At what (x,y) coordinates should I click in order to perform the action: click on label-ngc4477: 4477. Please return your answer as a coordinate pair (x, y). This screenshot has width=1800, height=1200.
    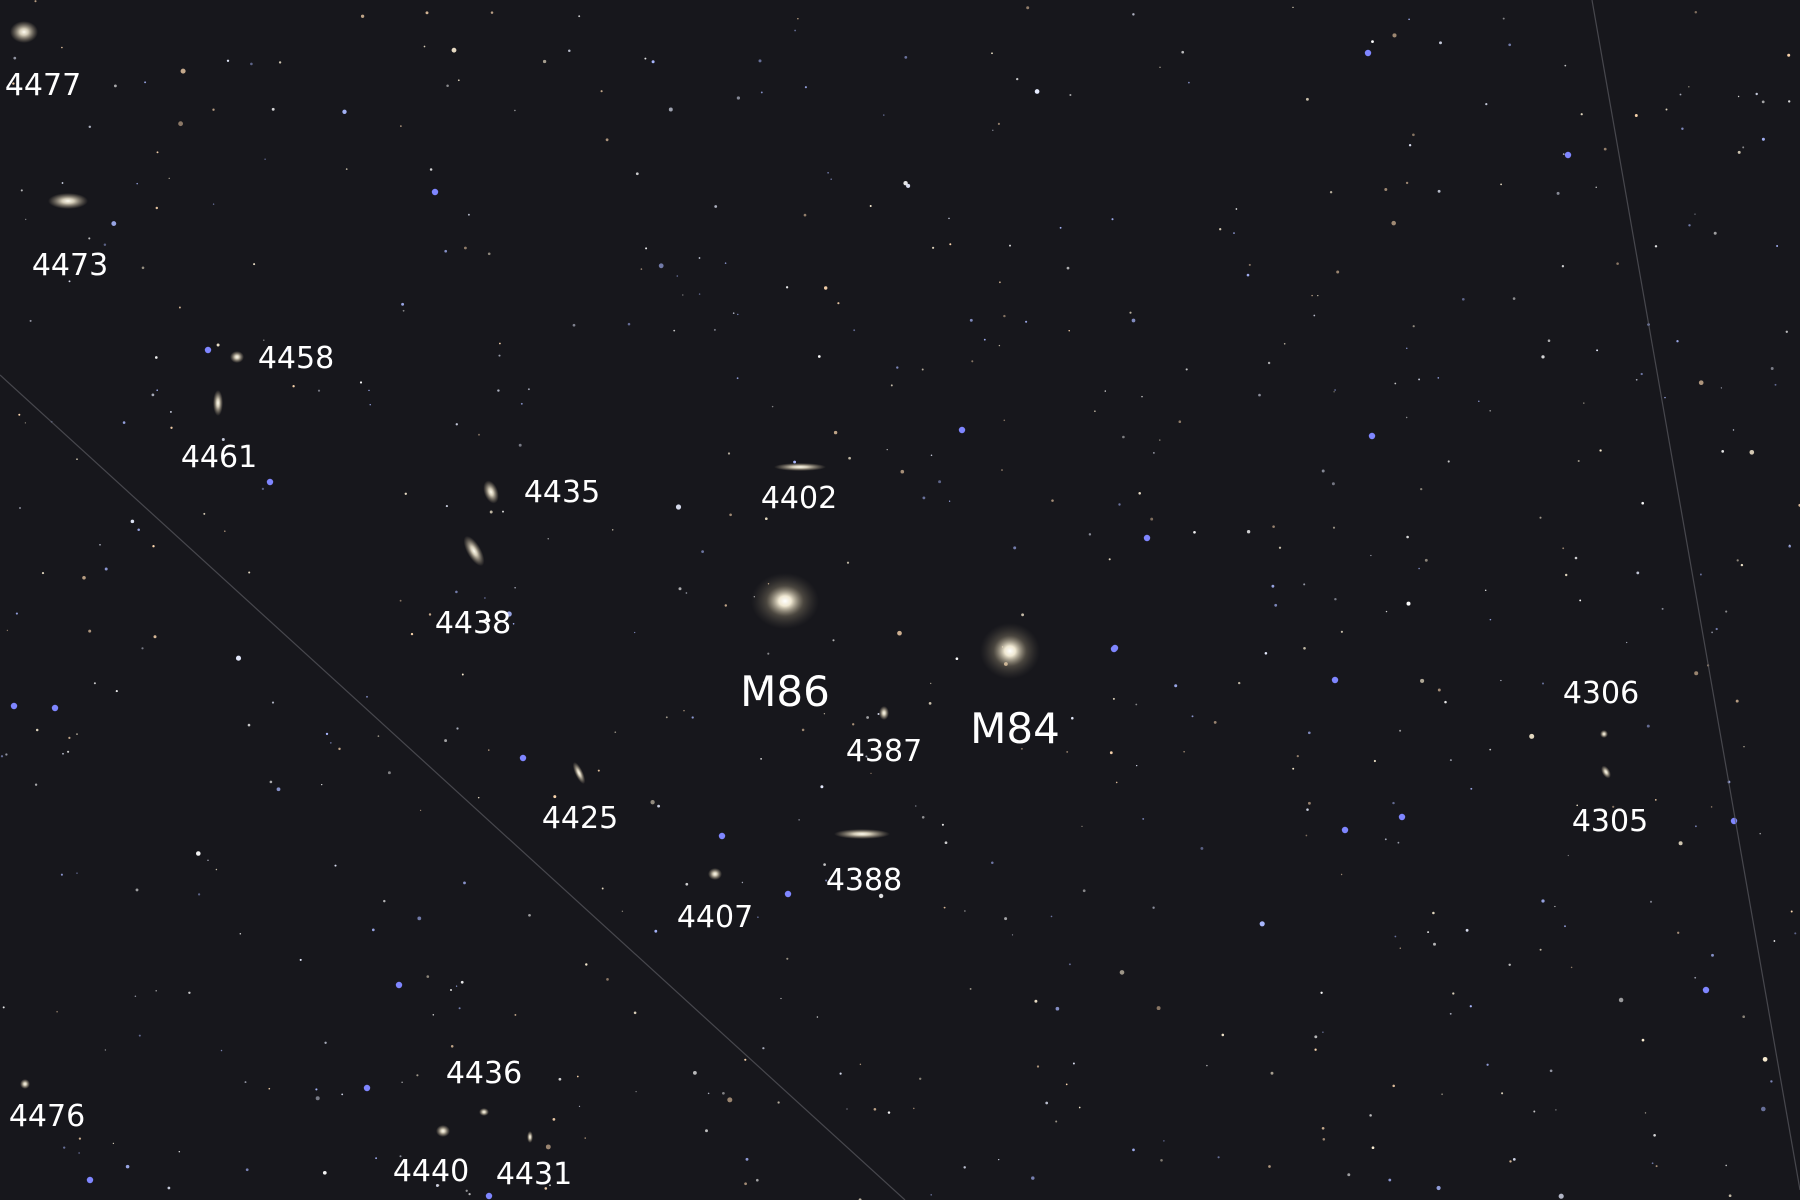
    Looking at the image, I should click on (43, 85).